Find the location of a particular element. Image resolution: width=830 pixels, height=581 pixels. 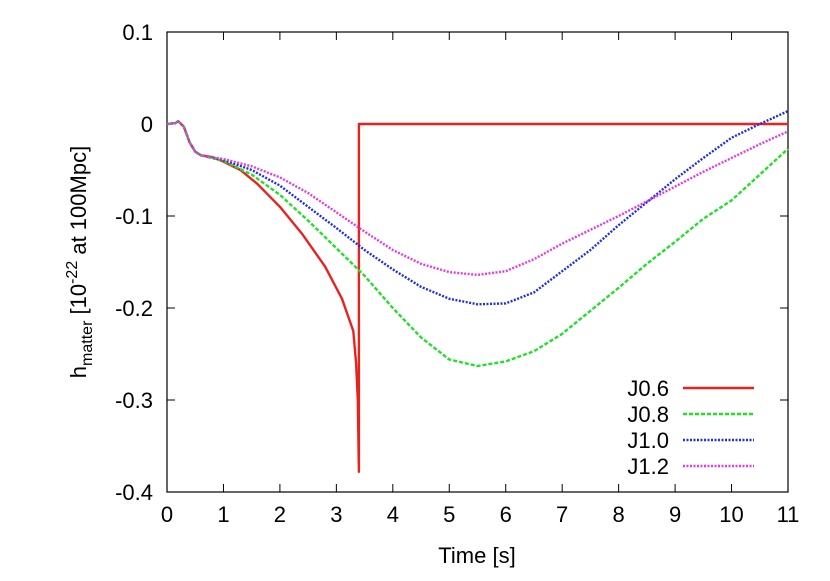

x-tick-label: 8 is located at coordinates (619, 514).